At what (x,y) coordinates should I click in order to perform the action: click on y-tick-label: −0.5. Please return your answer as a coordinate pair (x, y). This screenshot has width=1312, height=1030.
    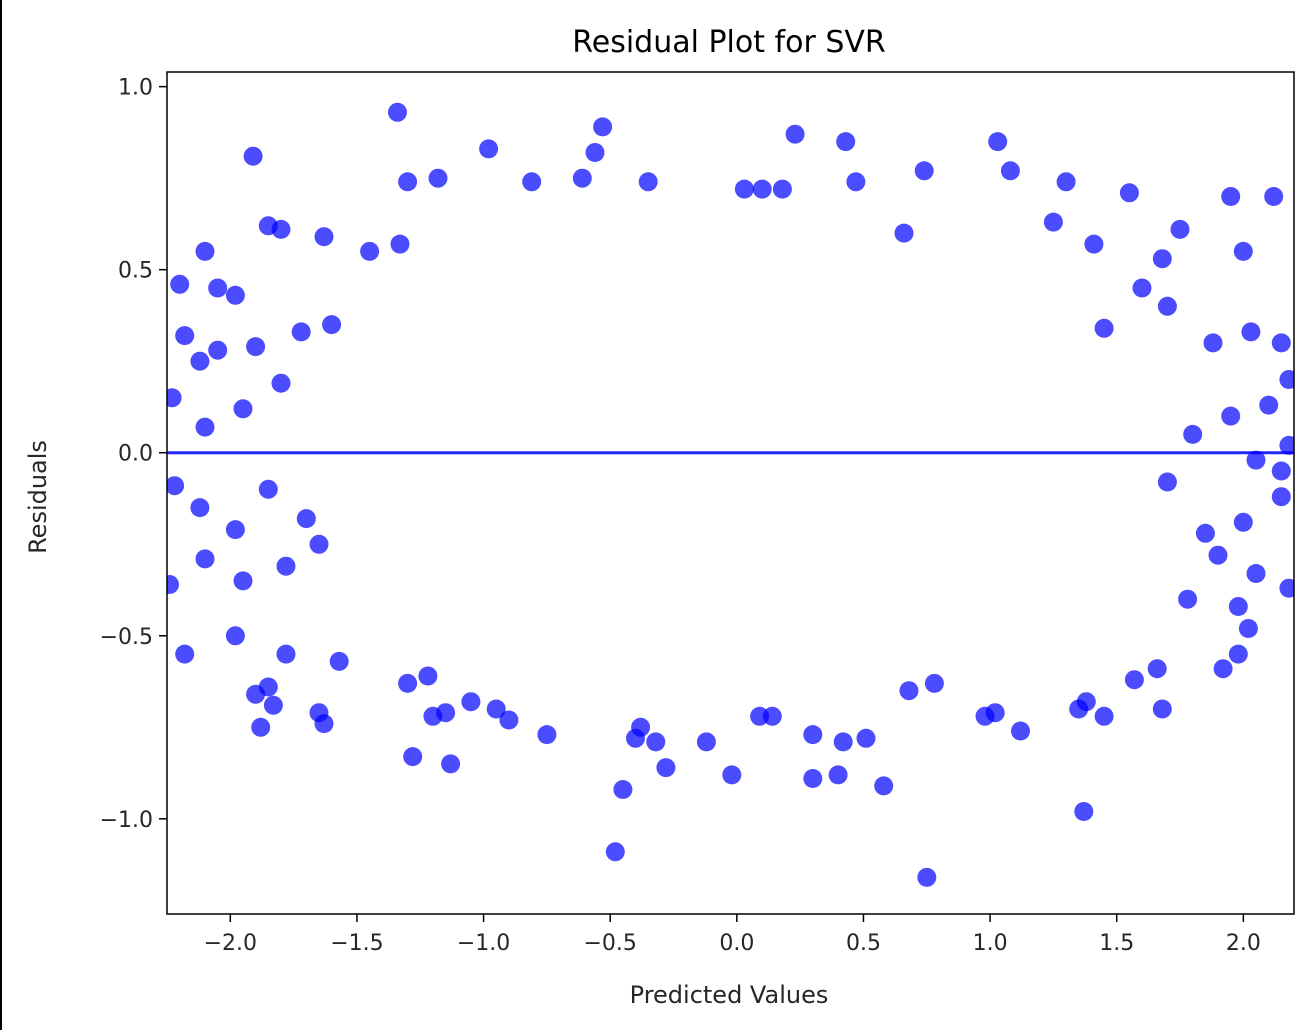
    Looking at the image, I should click on (126, 637).